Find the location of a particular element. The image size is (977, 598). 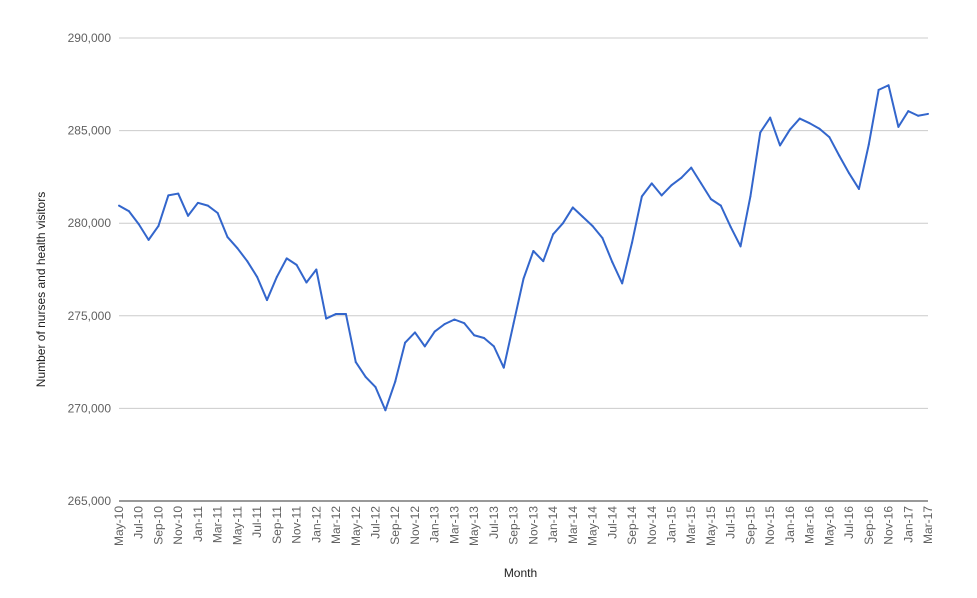

x-tick-label: Jan-11 is located at coordinates (198, 524).